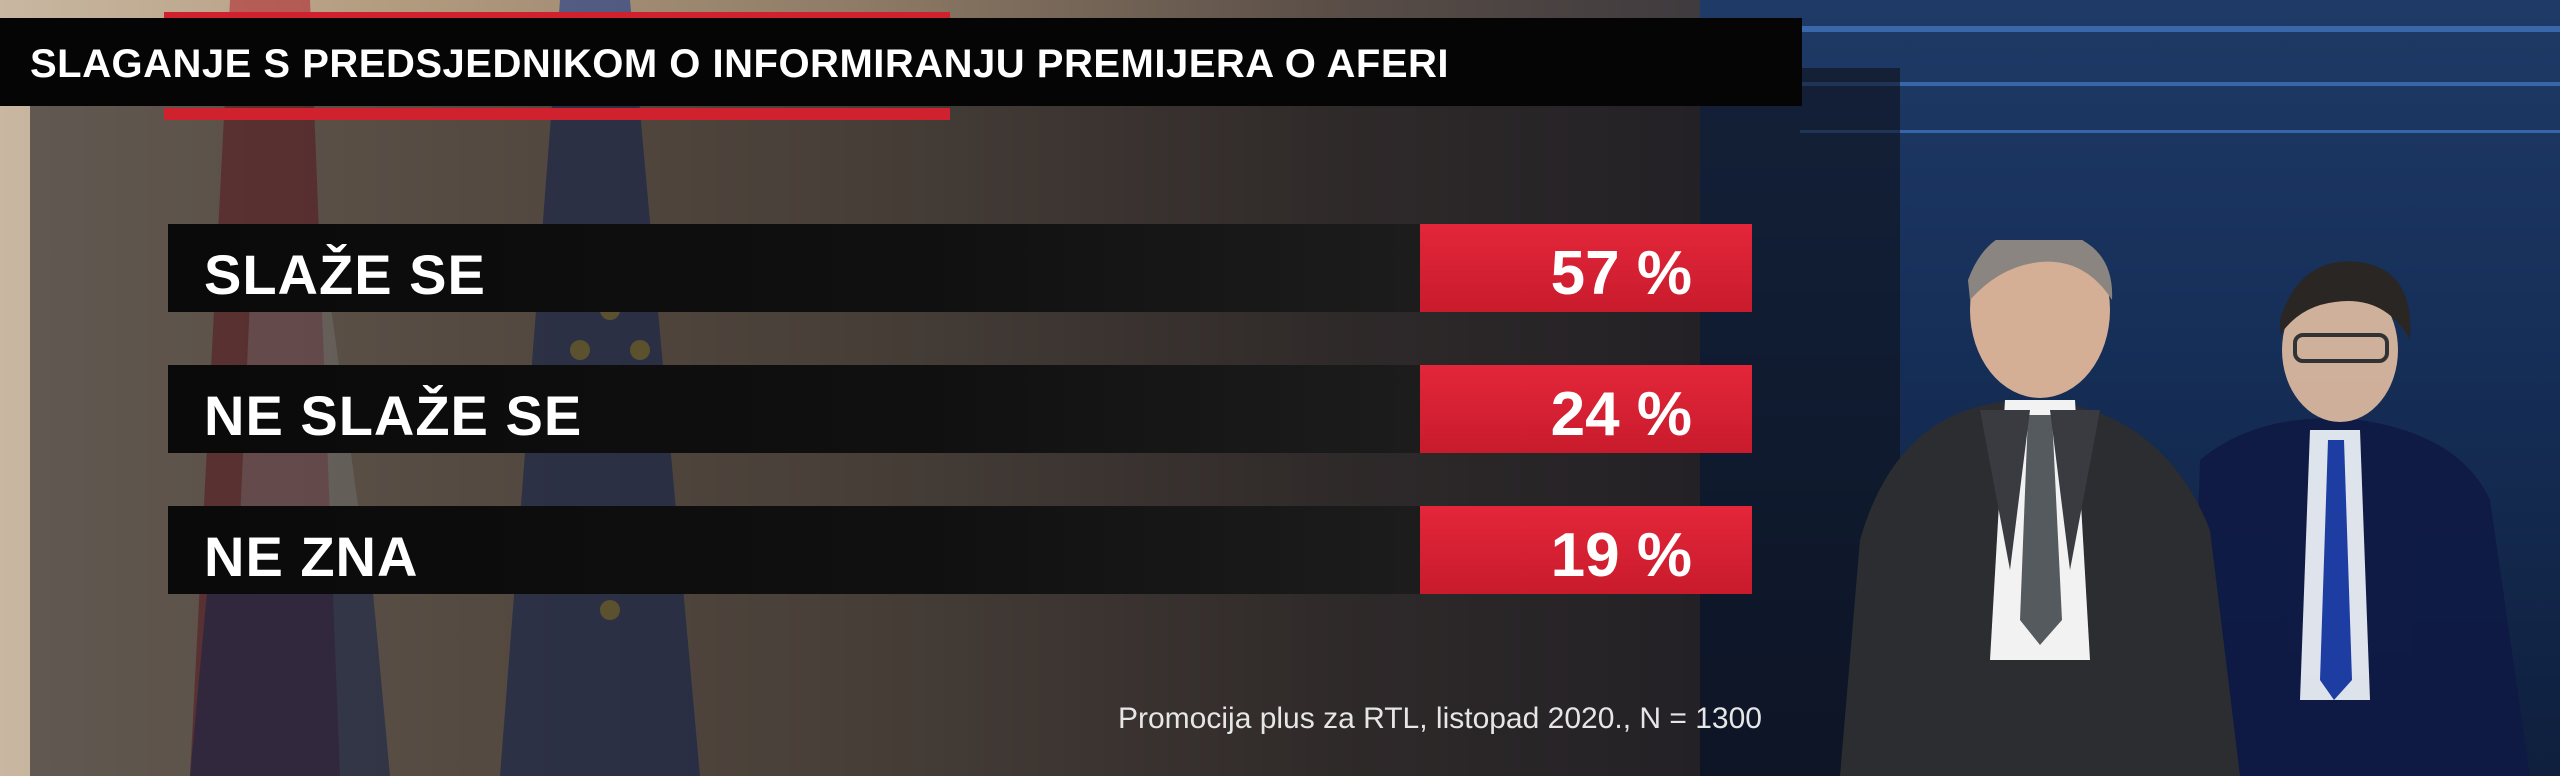 This screenshot has height=776, width=2560. I want to click on row-value: 19 %, so click(1621, 555).